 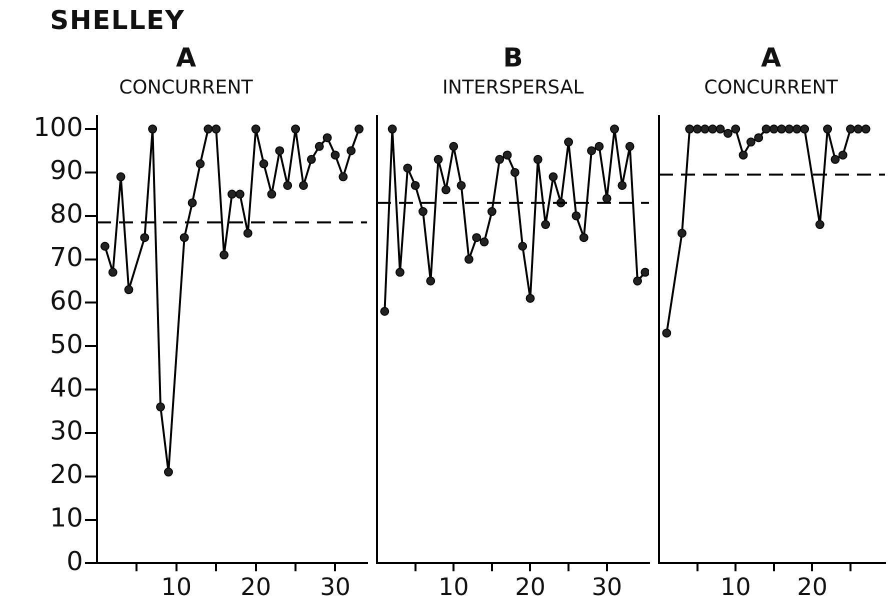 I want to click on chart-subtitle: INTERSPERSAL, so click(x=513, y=87).